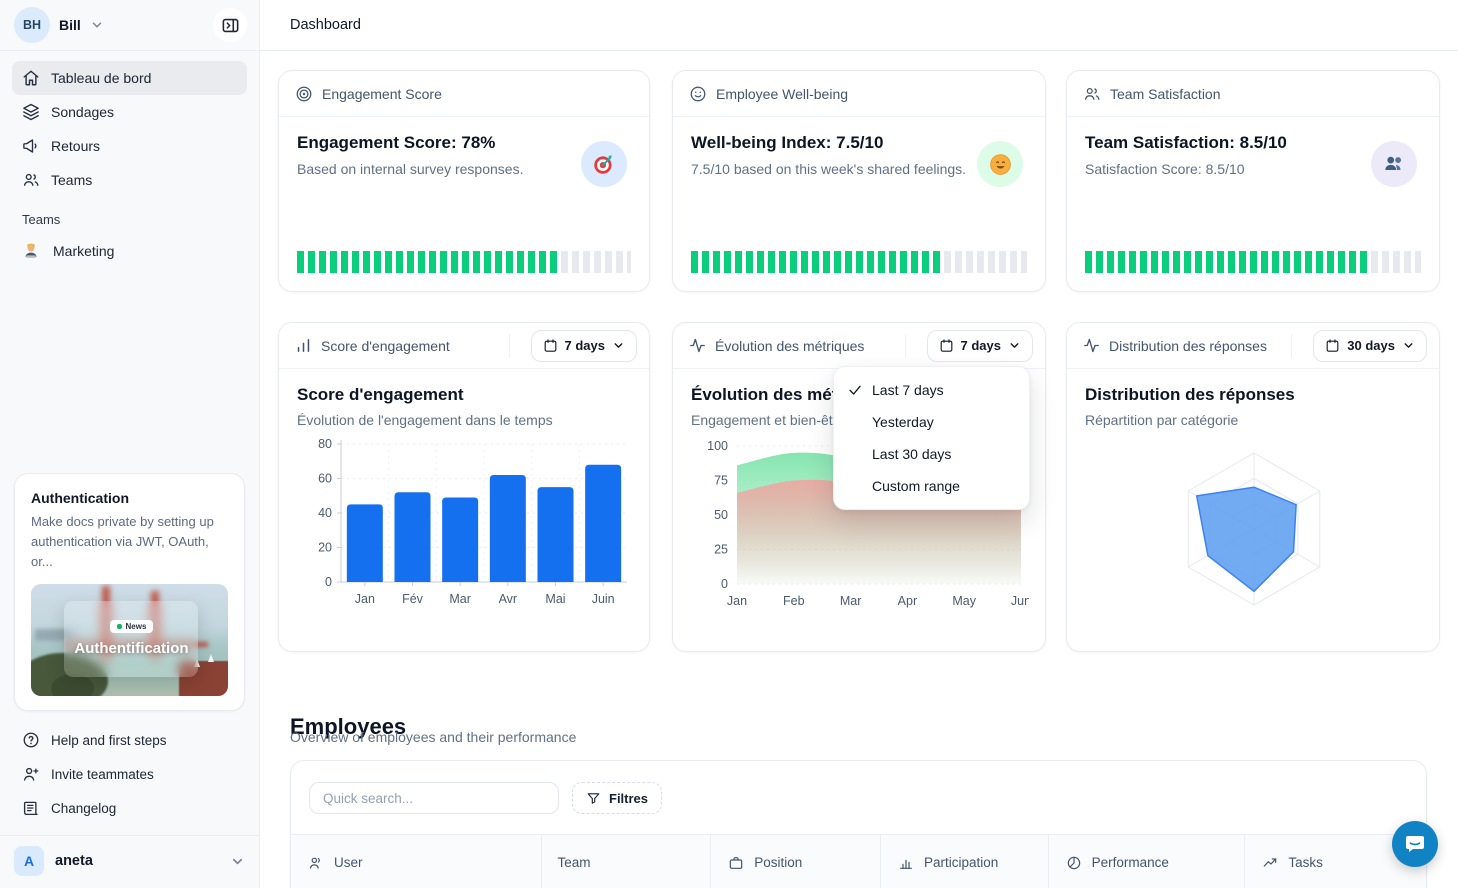 Image resolution: width=1458 pixels, height=888 pixels. What do you see at coordinates (721, 515) in the screenshot?
I see `svg-text: 50` at bounding box center [721, 515].